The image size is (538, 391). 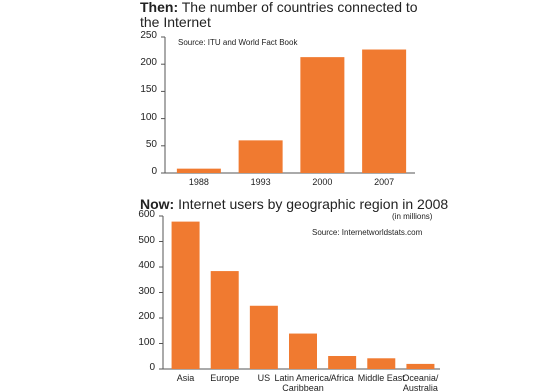 I want to click on x-tick-label: 2007, so click(x=384, y=182).